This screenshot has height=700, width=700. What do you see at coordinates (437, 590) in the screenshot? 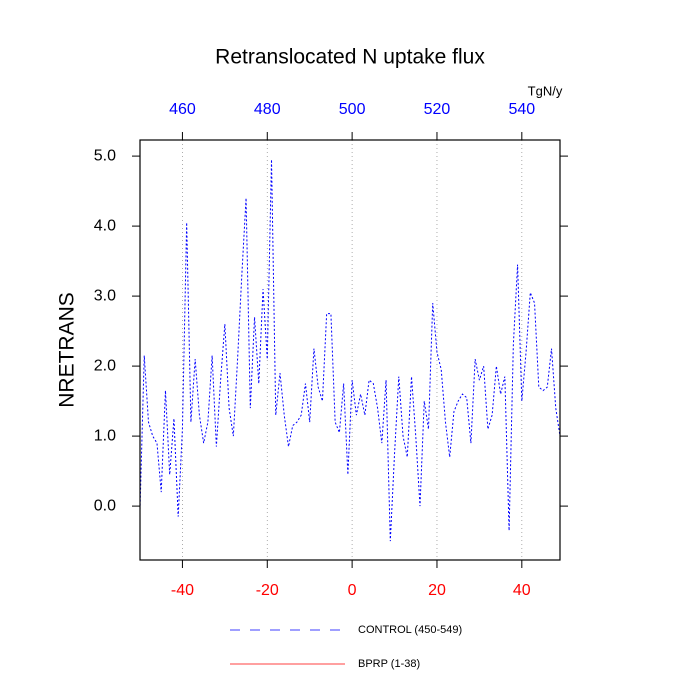
I see `x-tick-label: 20` at bounding box center [437, 590].